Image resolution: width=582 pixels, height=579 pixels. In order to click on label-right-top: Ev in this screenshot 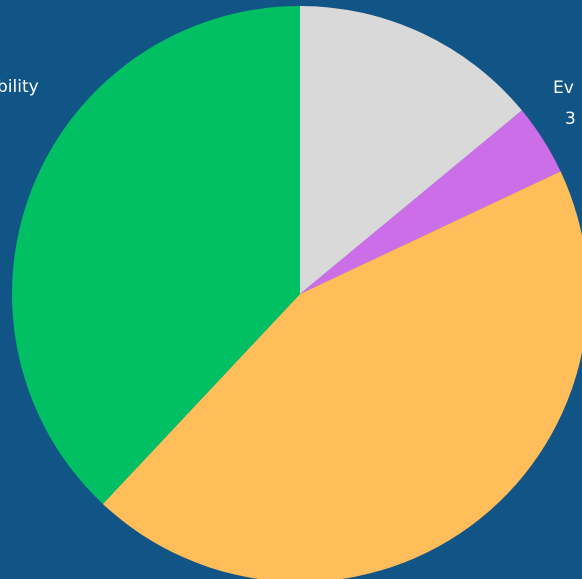, I will do `click(563, 88)`.